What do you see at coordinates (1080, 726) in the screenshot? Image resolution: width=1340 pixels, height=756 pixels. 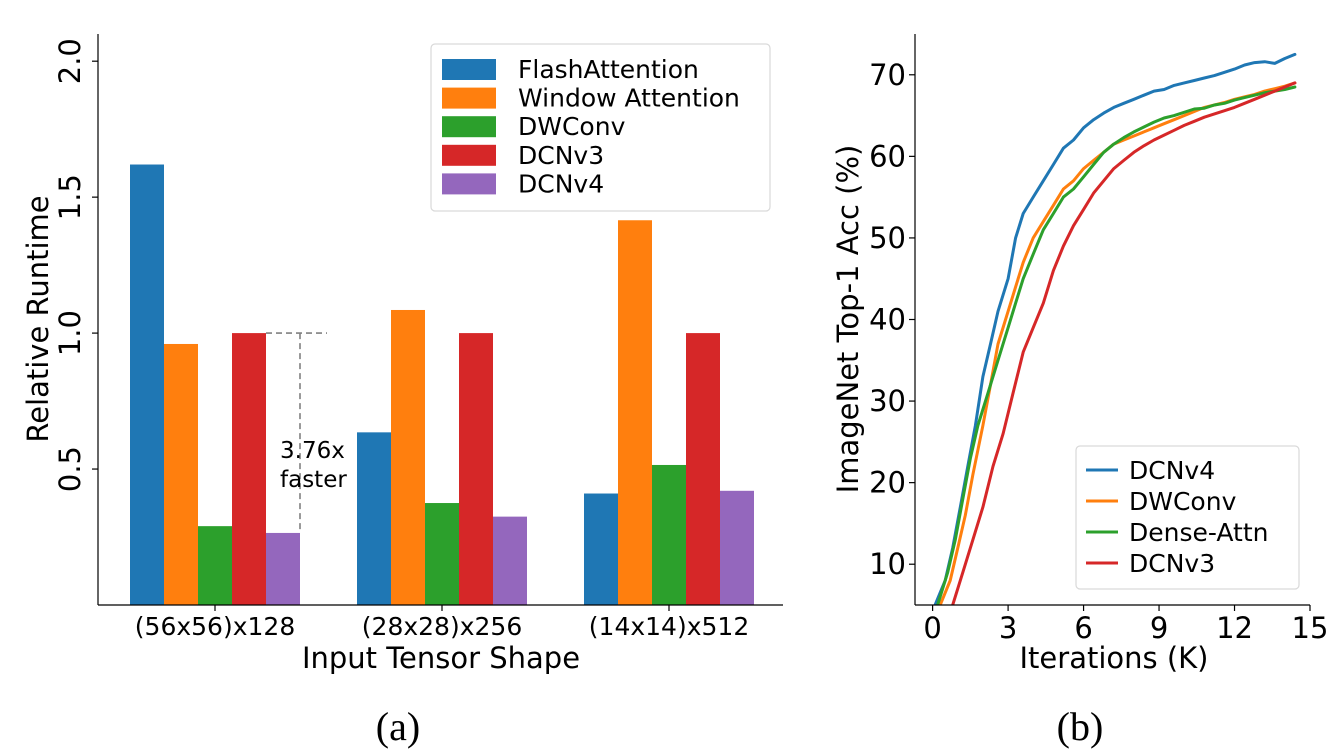 I see `caption-b: (b)` at bounding box center [1080, 726].